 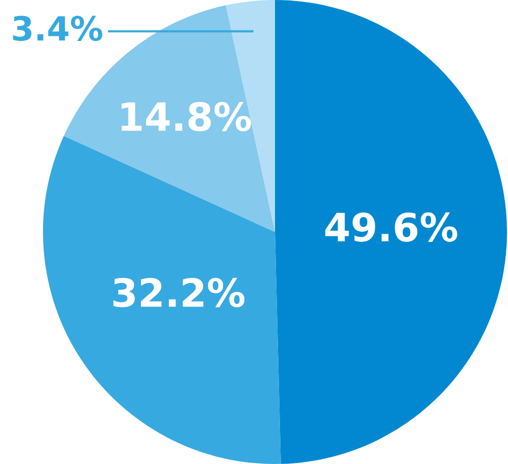 What do you see at coordinates (391, 227) in the screenshot?
I see `data-label: 49.6%` at bounding box center [391, 227].